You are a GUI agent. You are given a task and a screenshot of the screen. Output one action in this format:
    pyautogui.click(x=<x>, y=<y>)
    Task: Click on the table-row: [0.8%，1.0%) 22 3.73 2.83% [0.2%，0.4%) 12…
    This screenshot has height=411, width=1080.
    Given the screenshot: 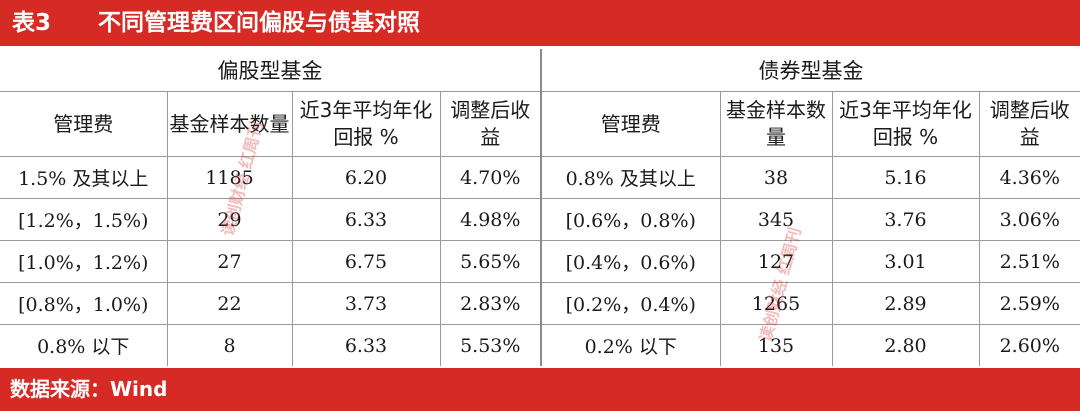 What is the action you would take?
    pyautogui.click(x=540, y=303)
    